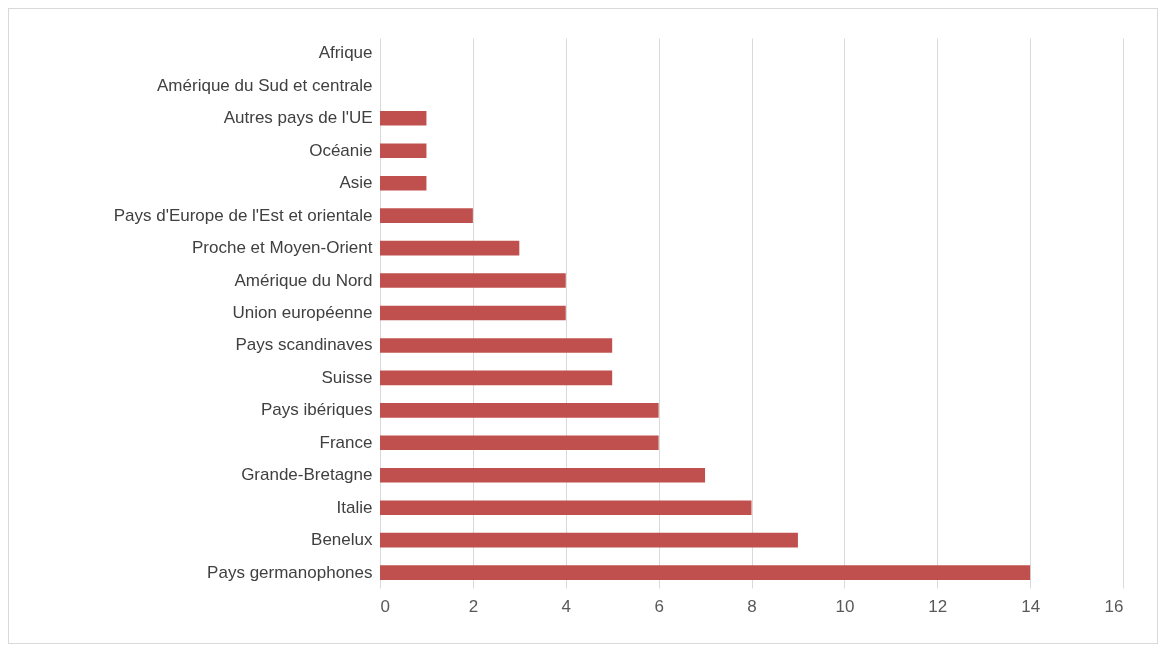  Describe the element at coordinates (290, 572) in the screenshot. I see `y-tick-label: Pays germanophones` at that location.